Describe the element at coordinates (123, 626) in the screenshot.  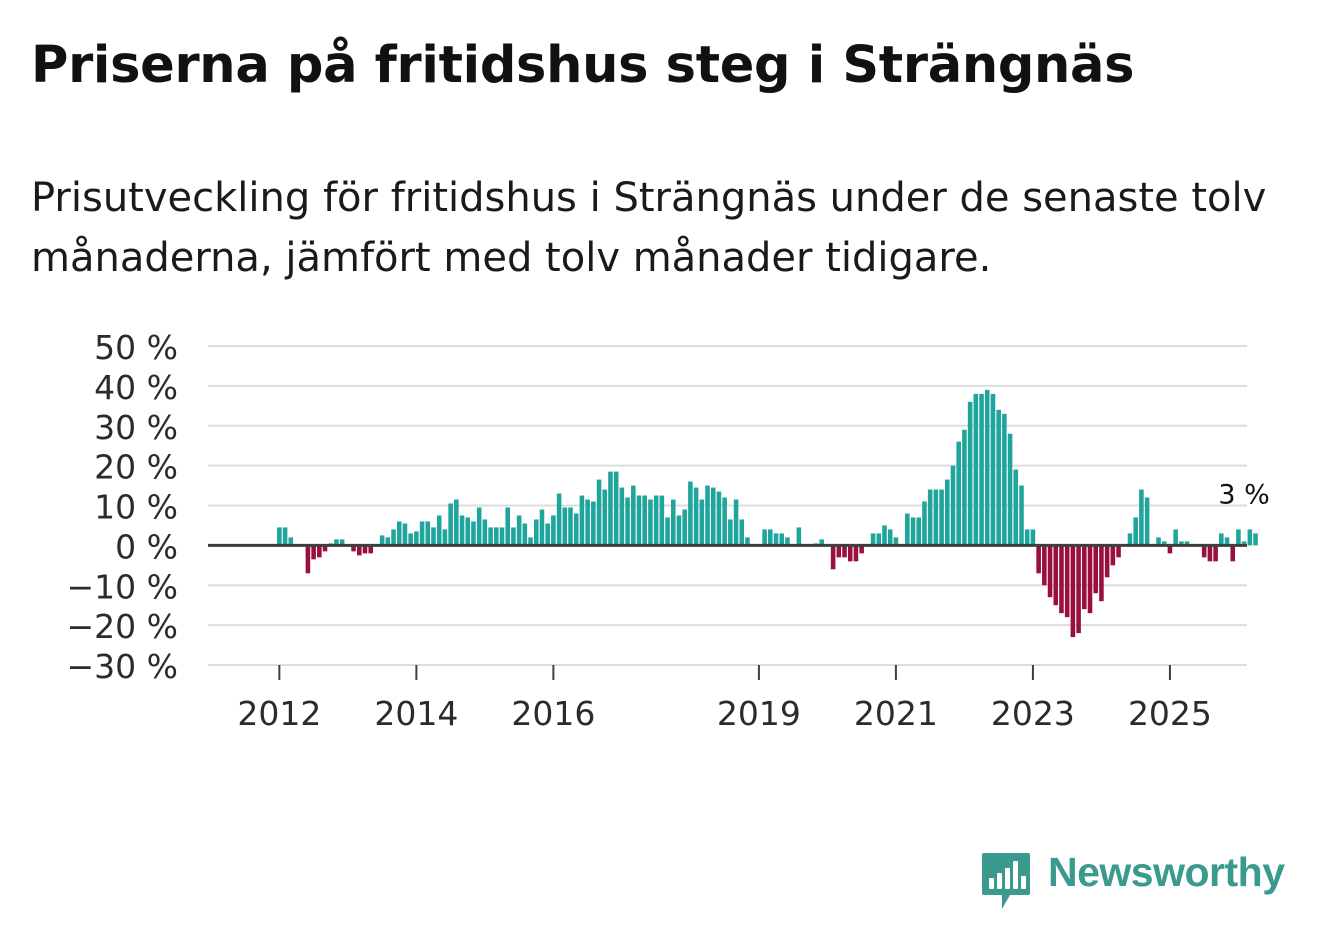
I see `y-tick-label: −20 %` at that location.